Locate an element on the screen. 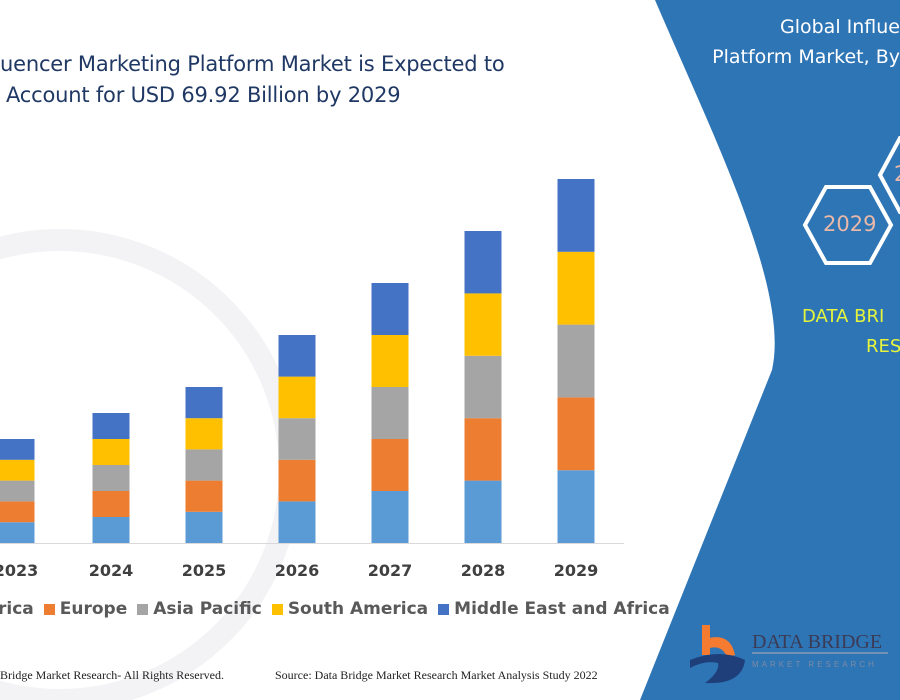 This screenshot has height=700, width=900. legend-item: rica is located at coordinates (17, 609).